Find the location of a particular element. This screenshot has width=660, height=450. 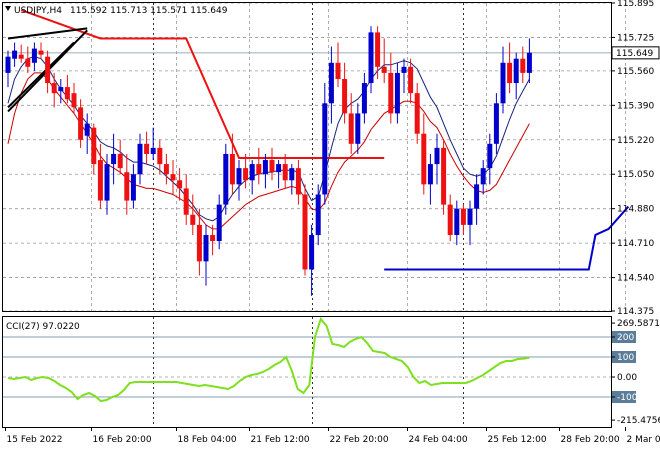

cci-label: CCI(27) 97.0220 is located at coordinates (43, 327).